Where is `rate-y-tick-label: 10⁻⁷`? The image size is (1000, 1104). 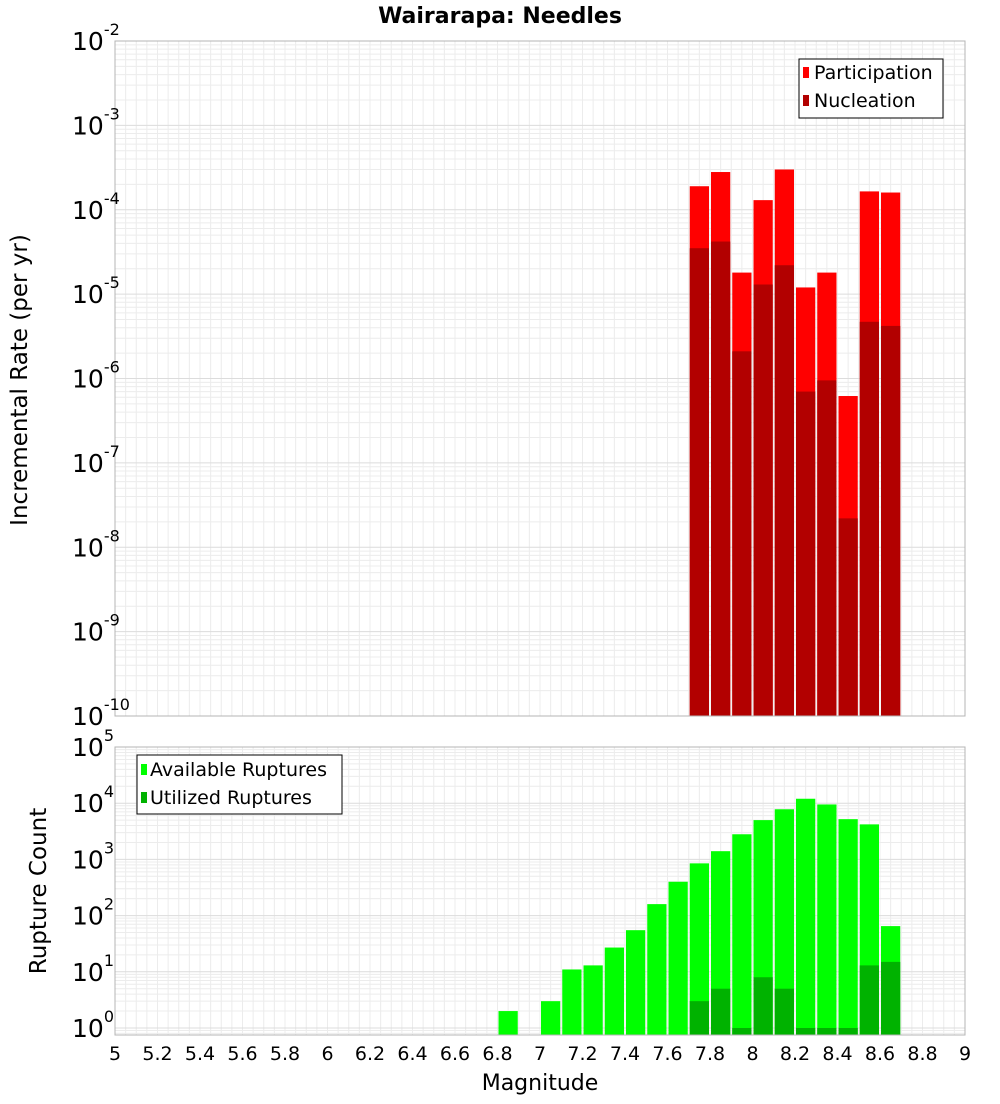
rate-y-tick-label: 10⁻⁷ is located at coordinates (96, 460).